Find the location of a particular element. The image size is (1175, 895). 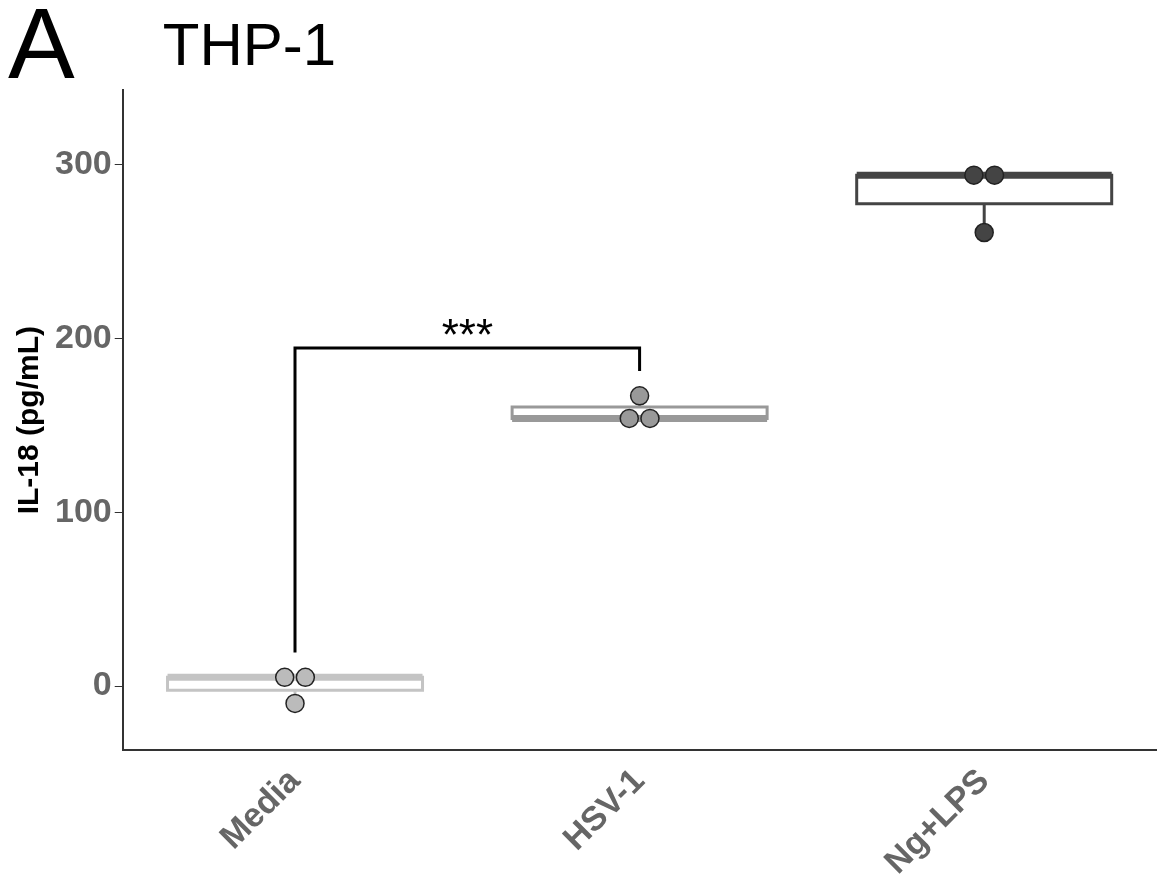

y-tick-label: 0 is located at coordinates (102, 683).